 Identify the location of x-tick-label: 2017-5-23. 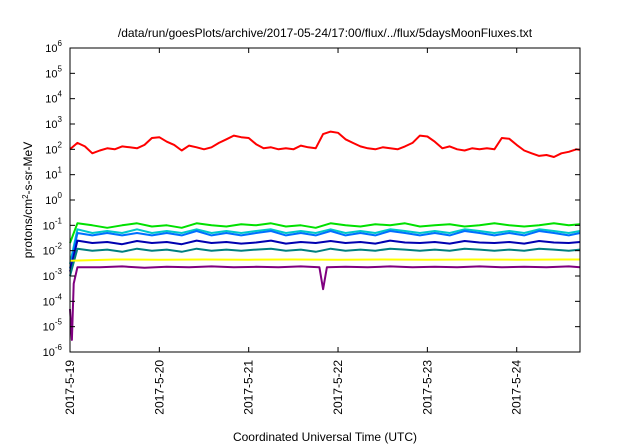
(427, 387).